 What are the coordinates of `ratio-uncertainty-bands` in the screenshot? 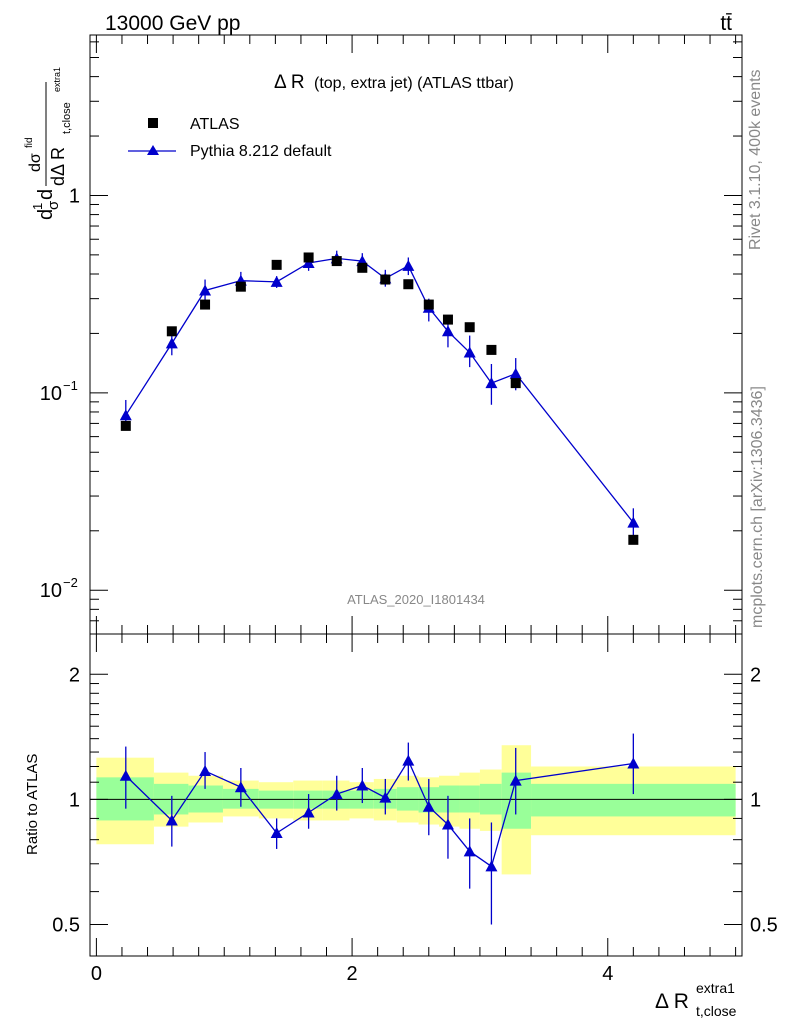 It's located at (416, 810).